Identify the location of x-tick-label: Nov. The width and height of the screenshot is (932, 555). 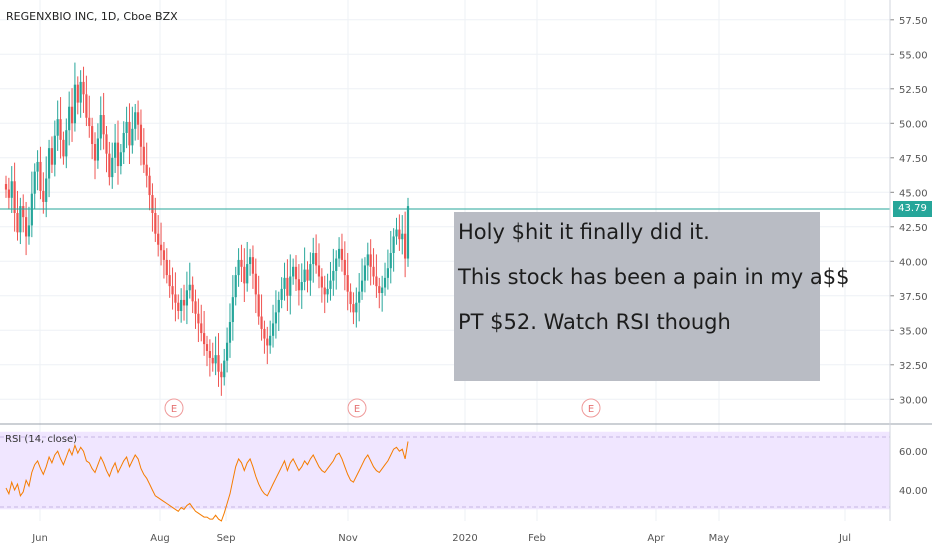
(348, 538).